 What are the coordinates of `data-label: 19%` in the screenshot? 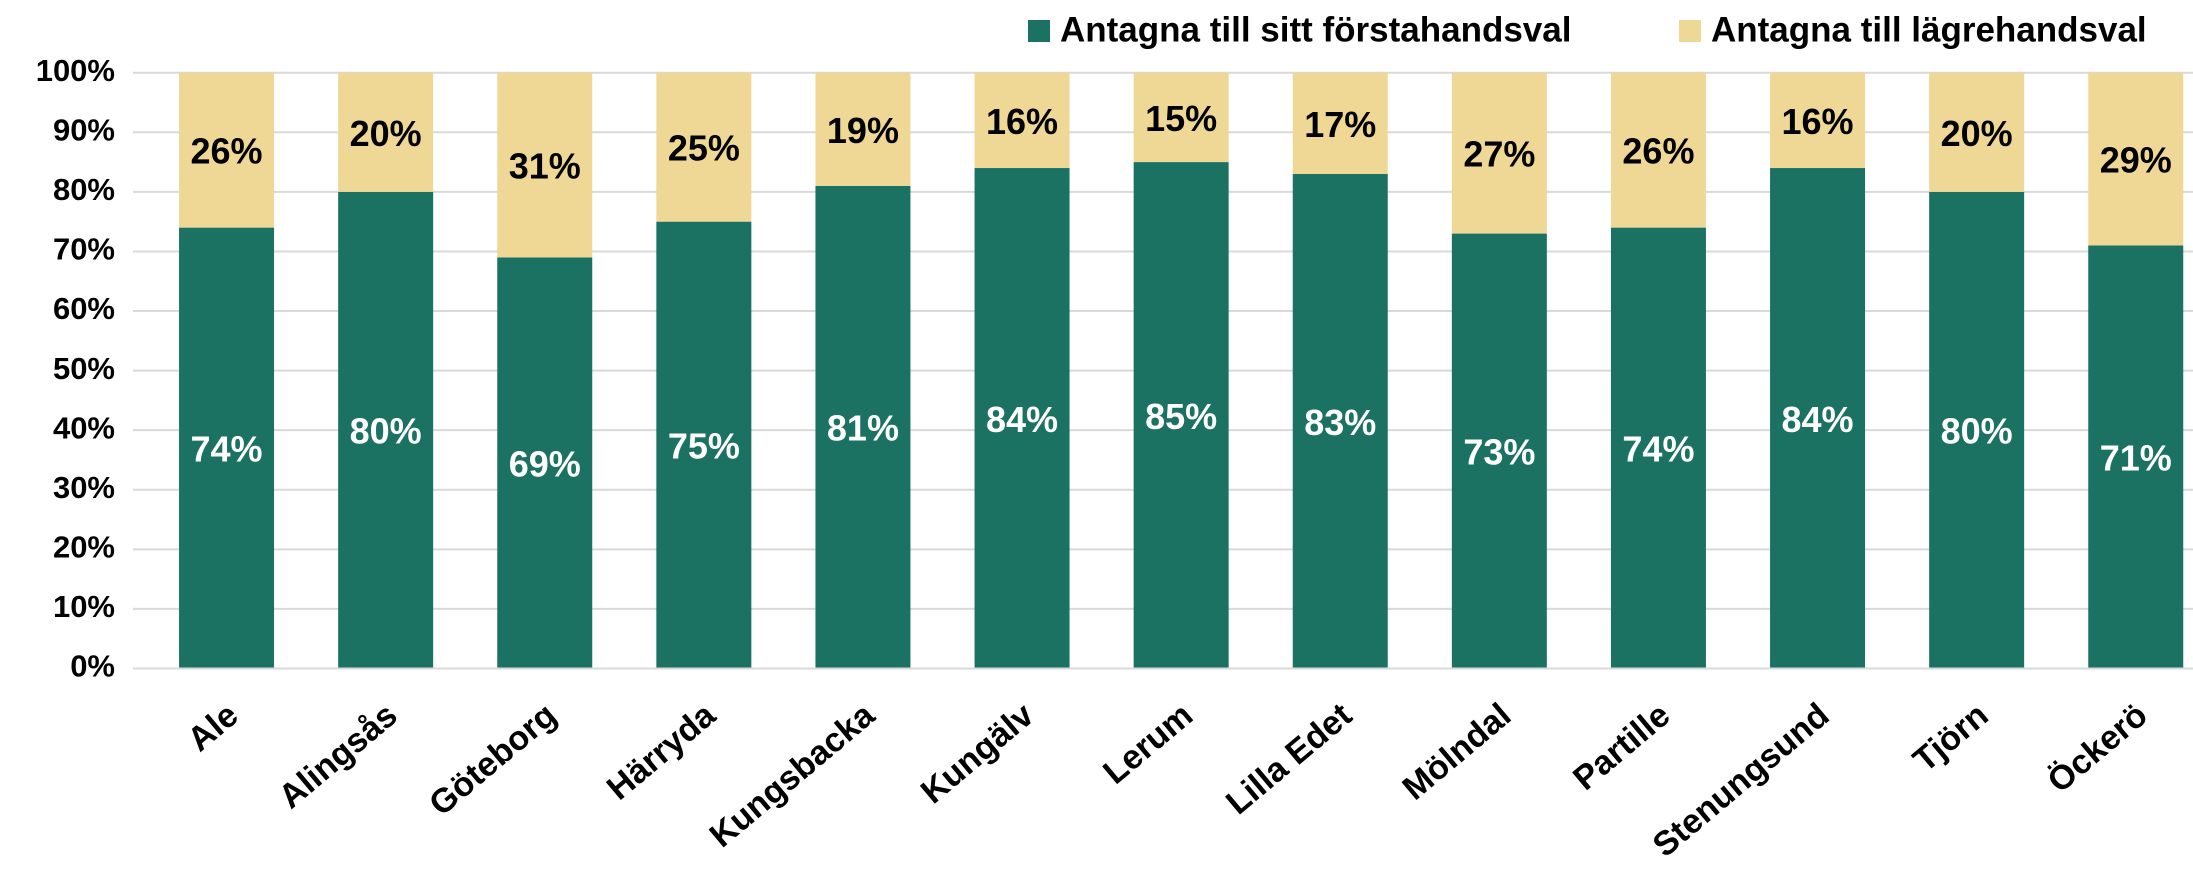 It's located at (863, 130).